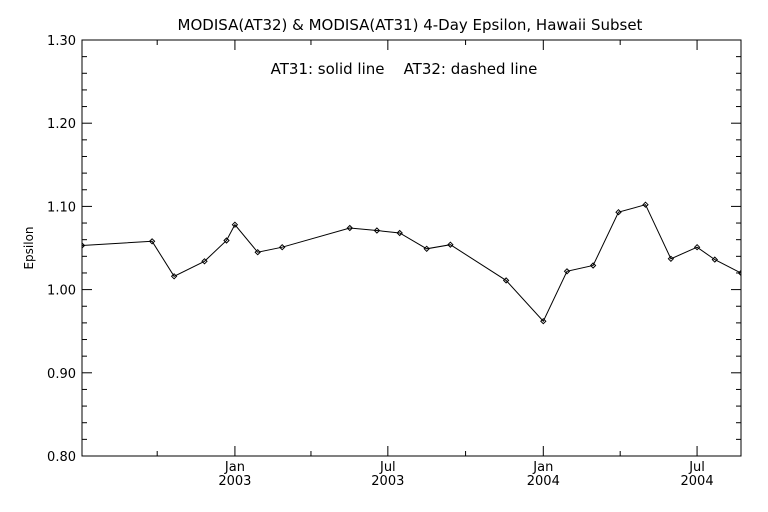  What do you see at coordinates (61, 124) in the screenshot?
I see `y-tick-label: 1.20` at bounding box center [61, 124].